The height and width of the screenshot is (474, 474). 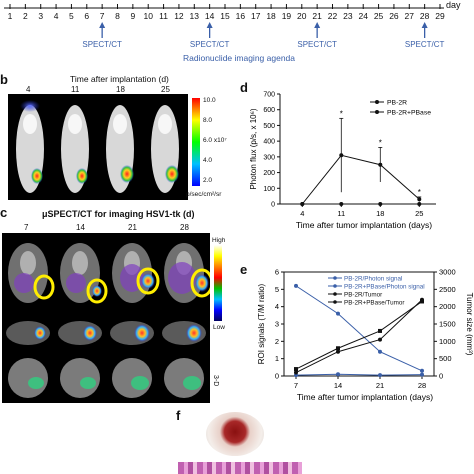 What do you see at coordinates (277, 358) in the screenshot?
I see `panel-e-ytick-label: 1` at bounding box center [277, 358].